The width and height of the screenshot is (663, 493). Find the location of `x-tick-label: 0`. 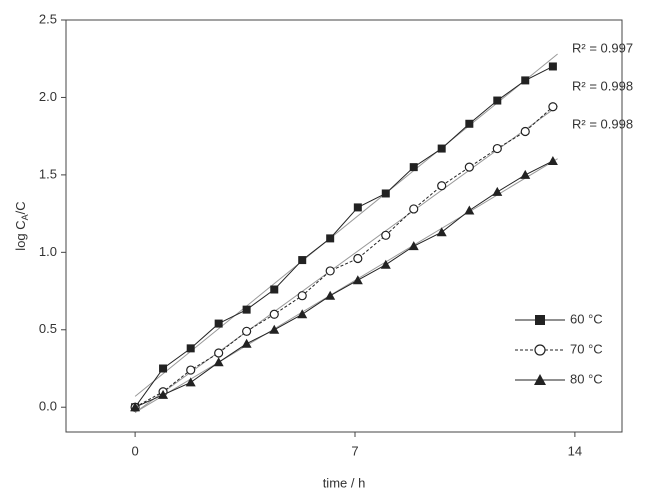

x-tick-label: 0 is located at coordinates (134, 450).